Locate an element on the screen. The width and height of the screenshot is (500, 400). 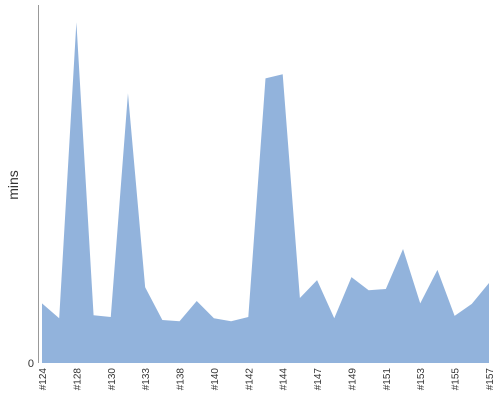
x-tick-label: #153 is located at coordinates (421, 379).